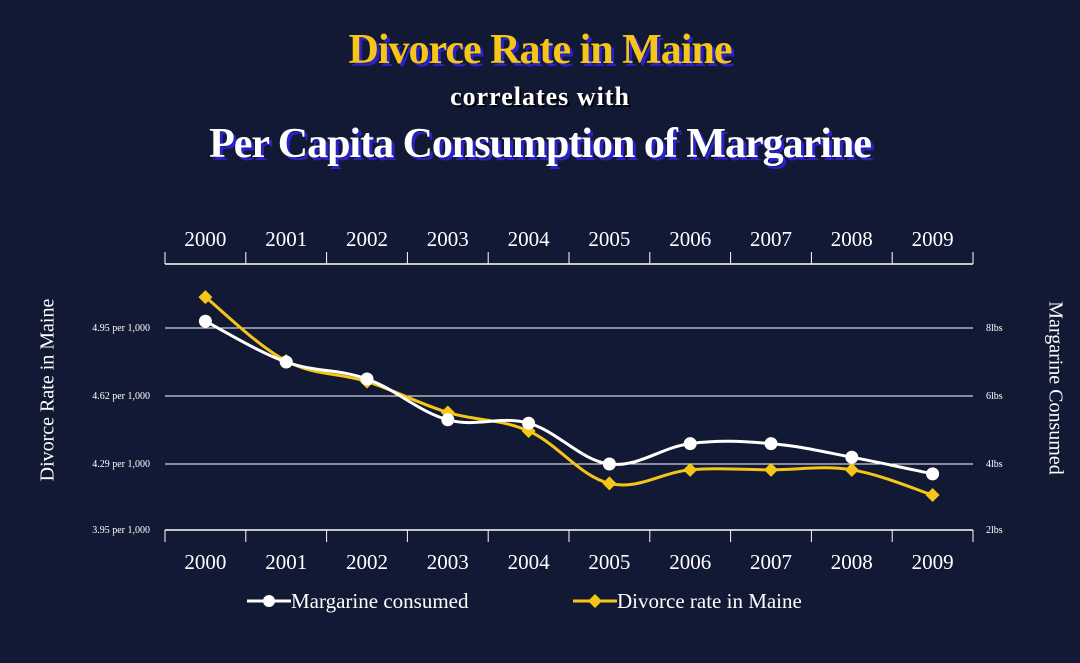 The width and height of the screenshot is (1080, 663). Describe the element at coordinates (286, 239) in the screenshot. I see `top-x-tick-label: 2001` at that location.